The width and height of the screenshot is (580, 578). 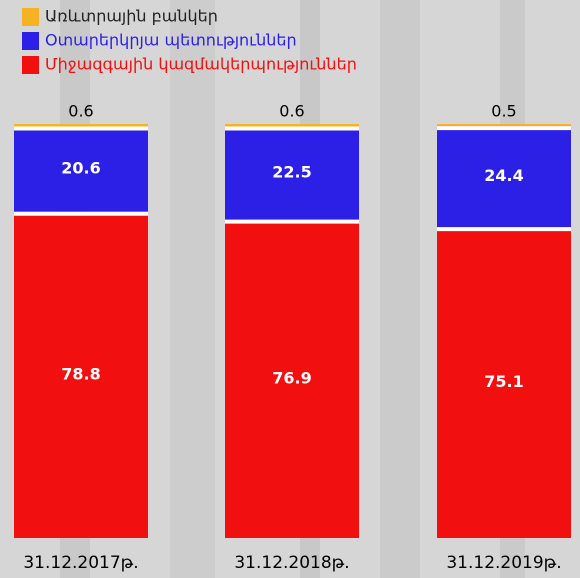 I want to click on value-label: 75.1, so click(x=503, y=381).